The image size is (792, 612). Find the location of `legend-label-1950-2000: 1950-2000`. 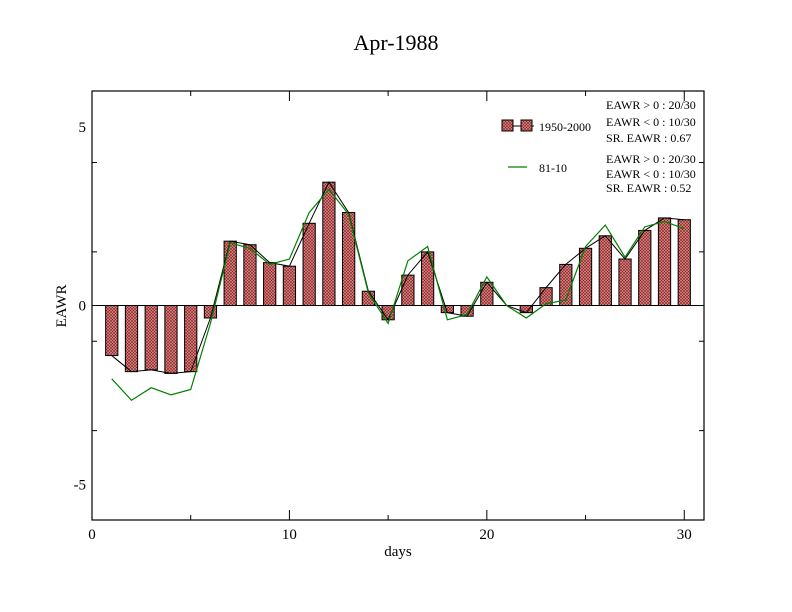

legend-label-1950-2000: 1950-2000 is located at coordinates (565, 127).